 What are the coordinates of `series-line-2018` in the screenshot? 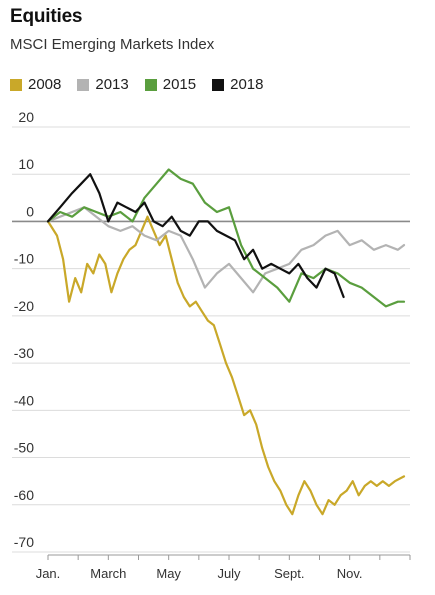 It's located at (195, 236).